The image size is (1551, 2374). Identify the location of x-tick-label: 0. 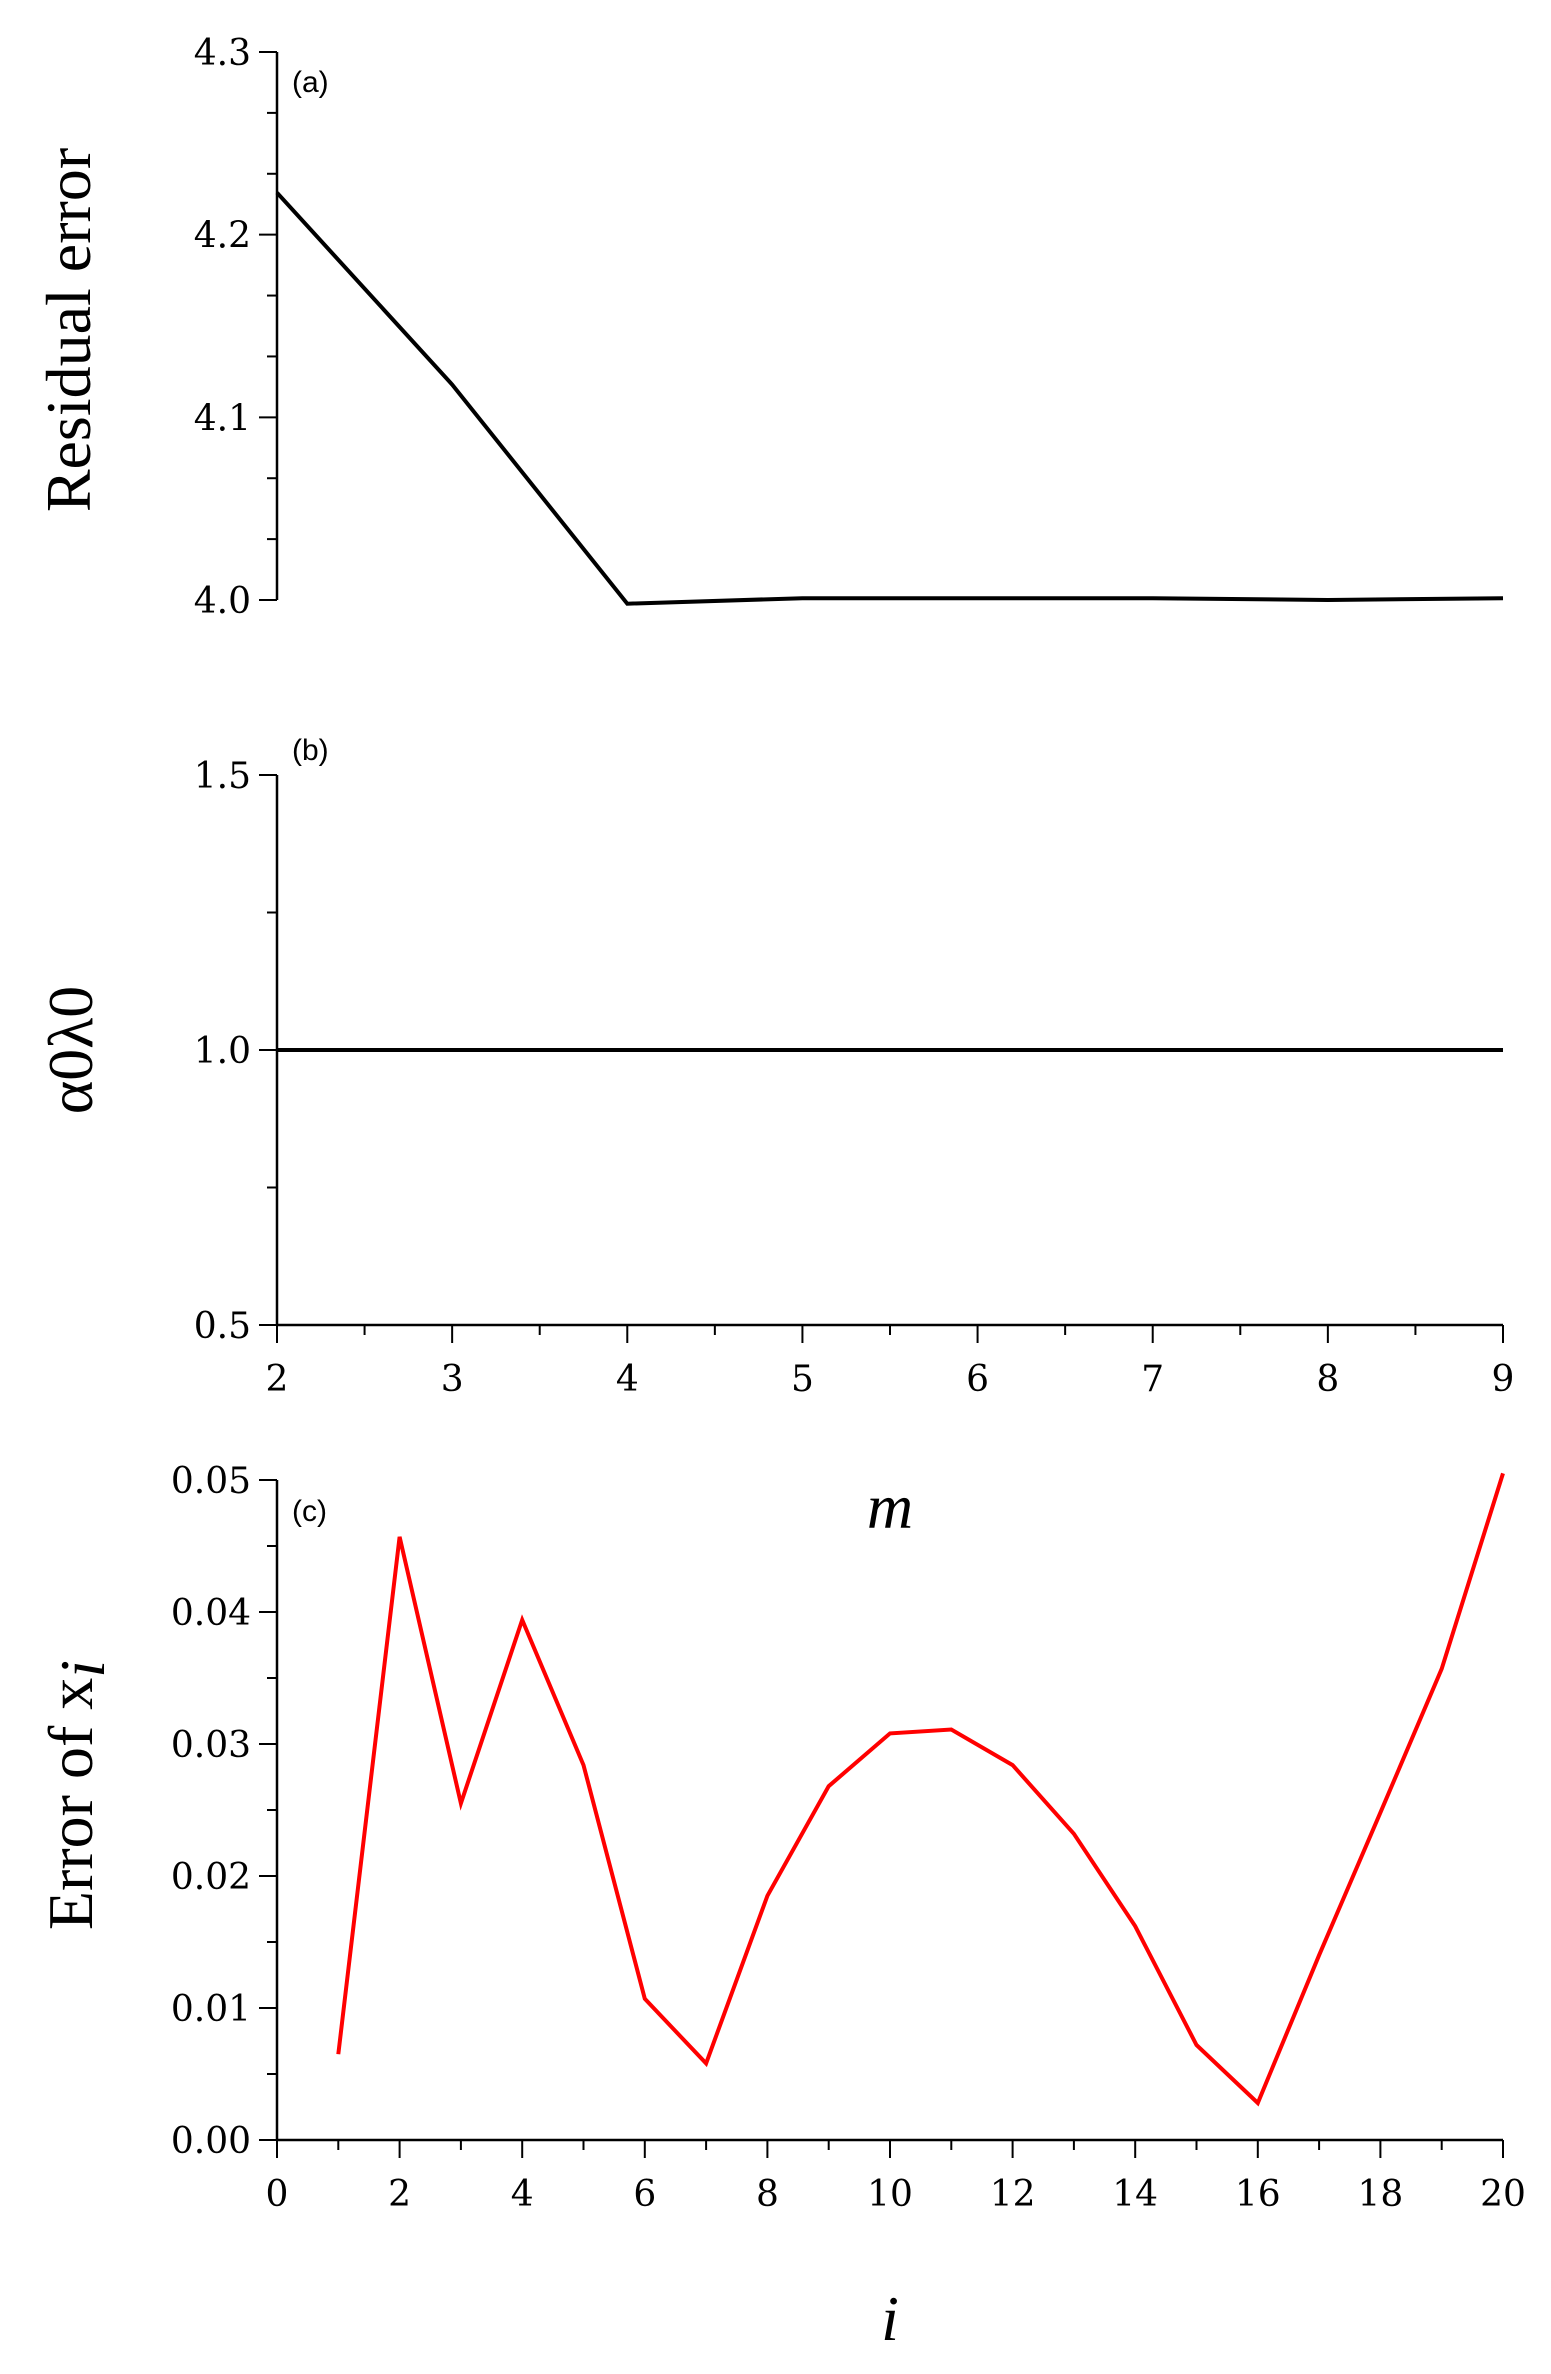
(277, 2194).